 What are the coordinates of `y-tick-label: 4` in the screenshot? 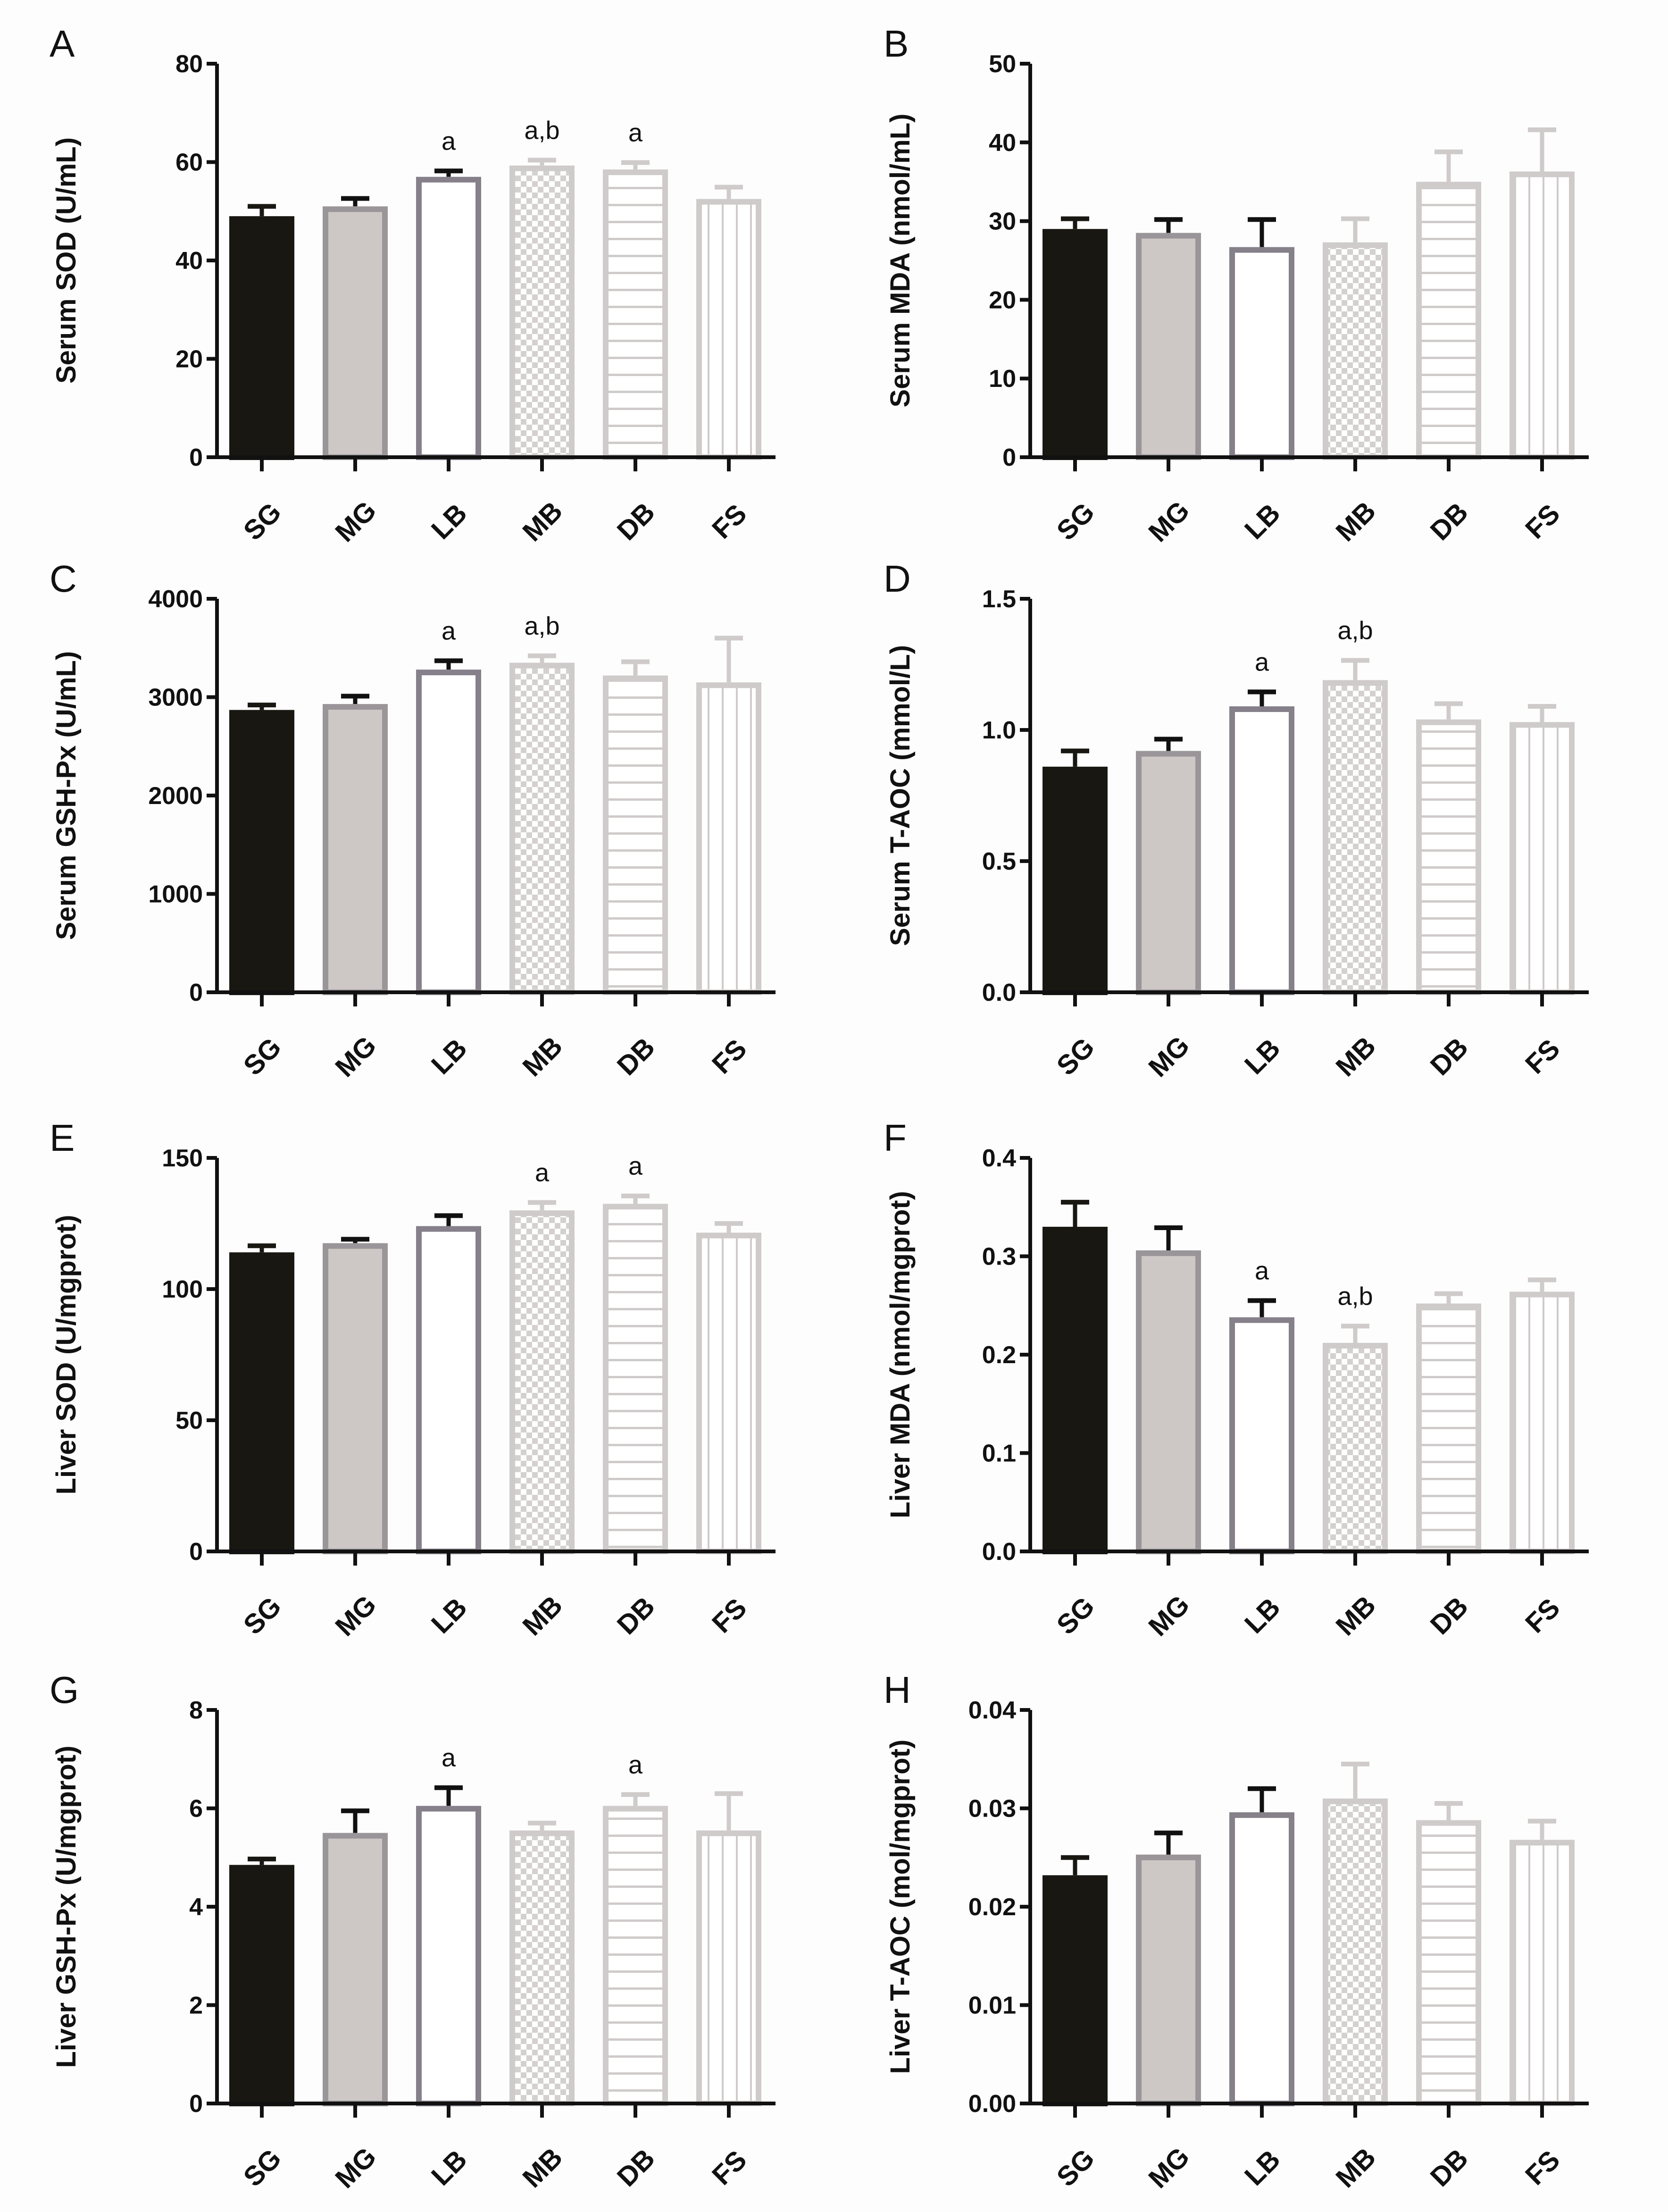 It's located at (196, 1908).